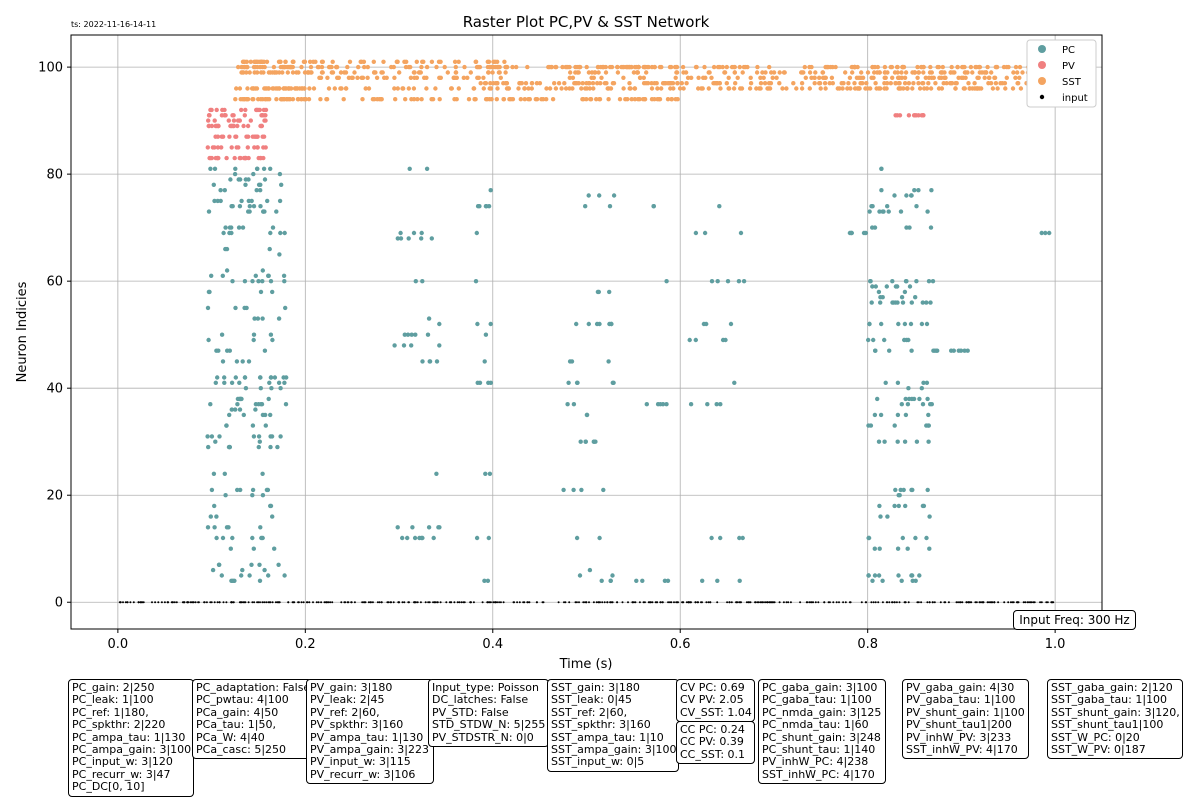  Describe the element at coordinates (965, 712) in the screenshot. I see `param-line: PV_shunt_gain: 1|100` at that location.